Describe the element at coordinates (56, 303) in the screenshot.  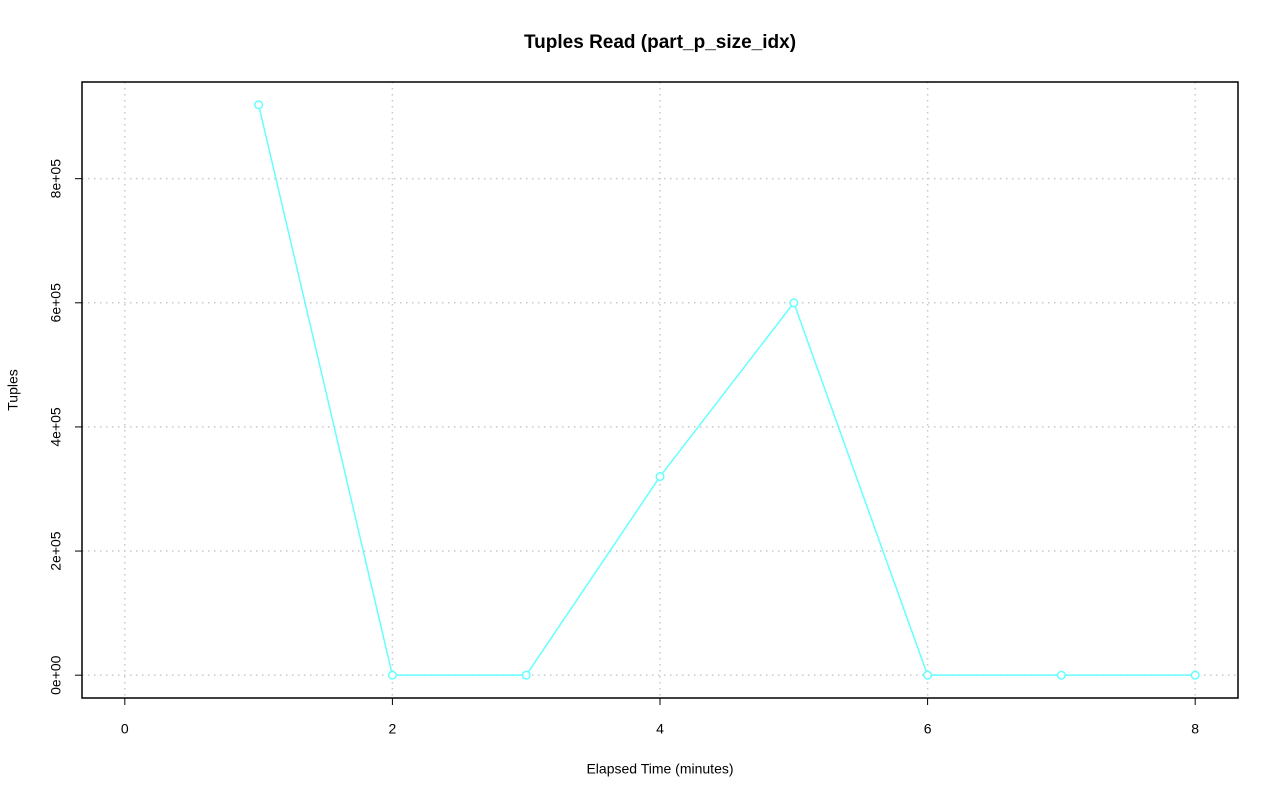
I see `y-tick-label: 6e+05` at that location.